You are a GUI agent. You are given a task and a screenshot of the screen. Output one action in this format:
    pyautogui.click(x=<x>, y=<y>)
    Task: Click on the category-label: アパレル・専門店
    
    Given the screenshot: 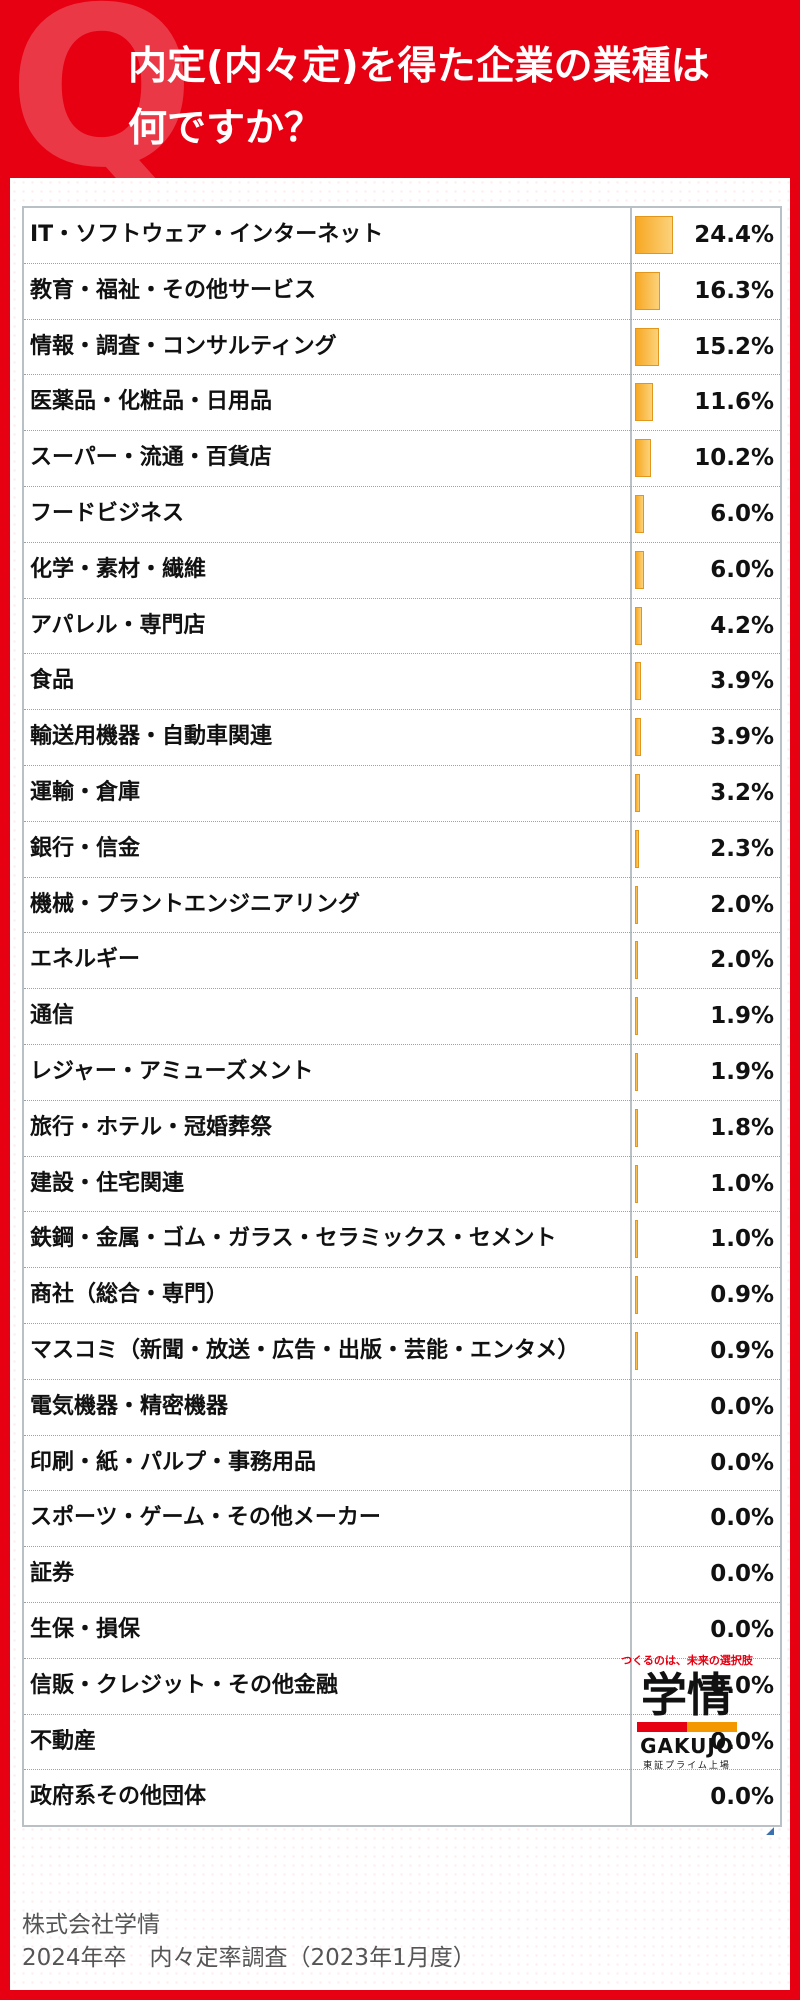 What is the action you would take?
    pyautogui.click(x=118, y=625)
    